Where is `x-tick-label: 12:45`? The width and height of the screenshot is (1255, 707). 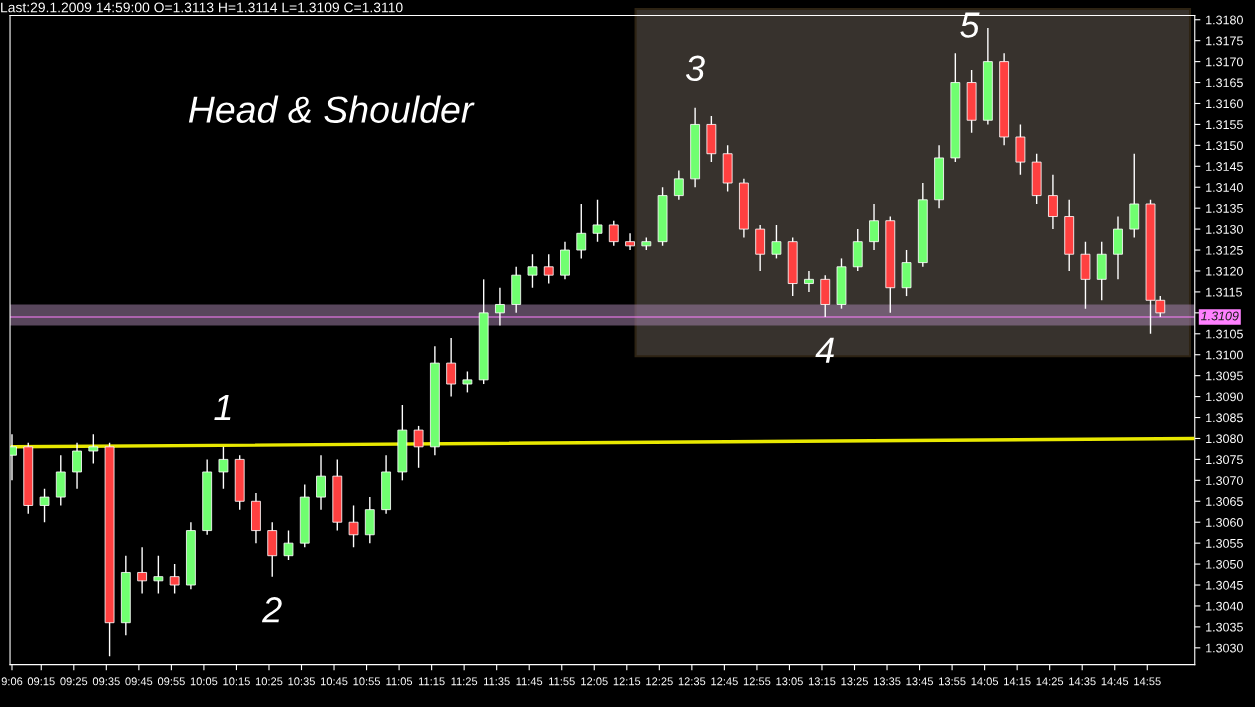
x-tick-label: 12:45 is located at coordinates (724, 681).